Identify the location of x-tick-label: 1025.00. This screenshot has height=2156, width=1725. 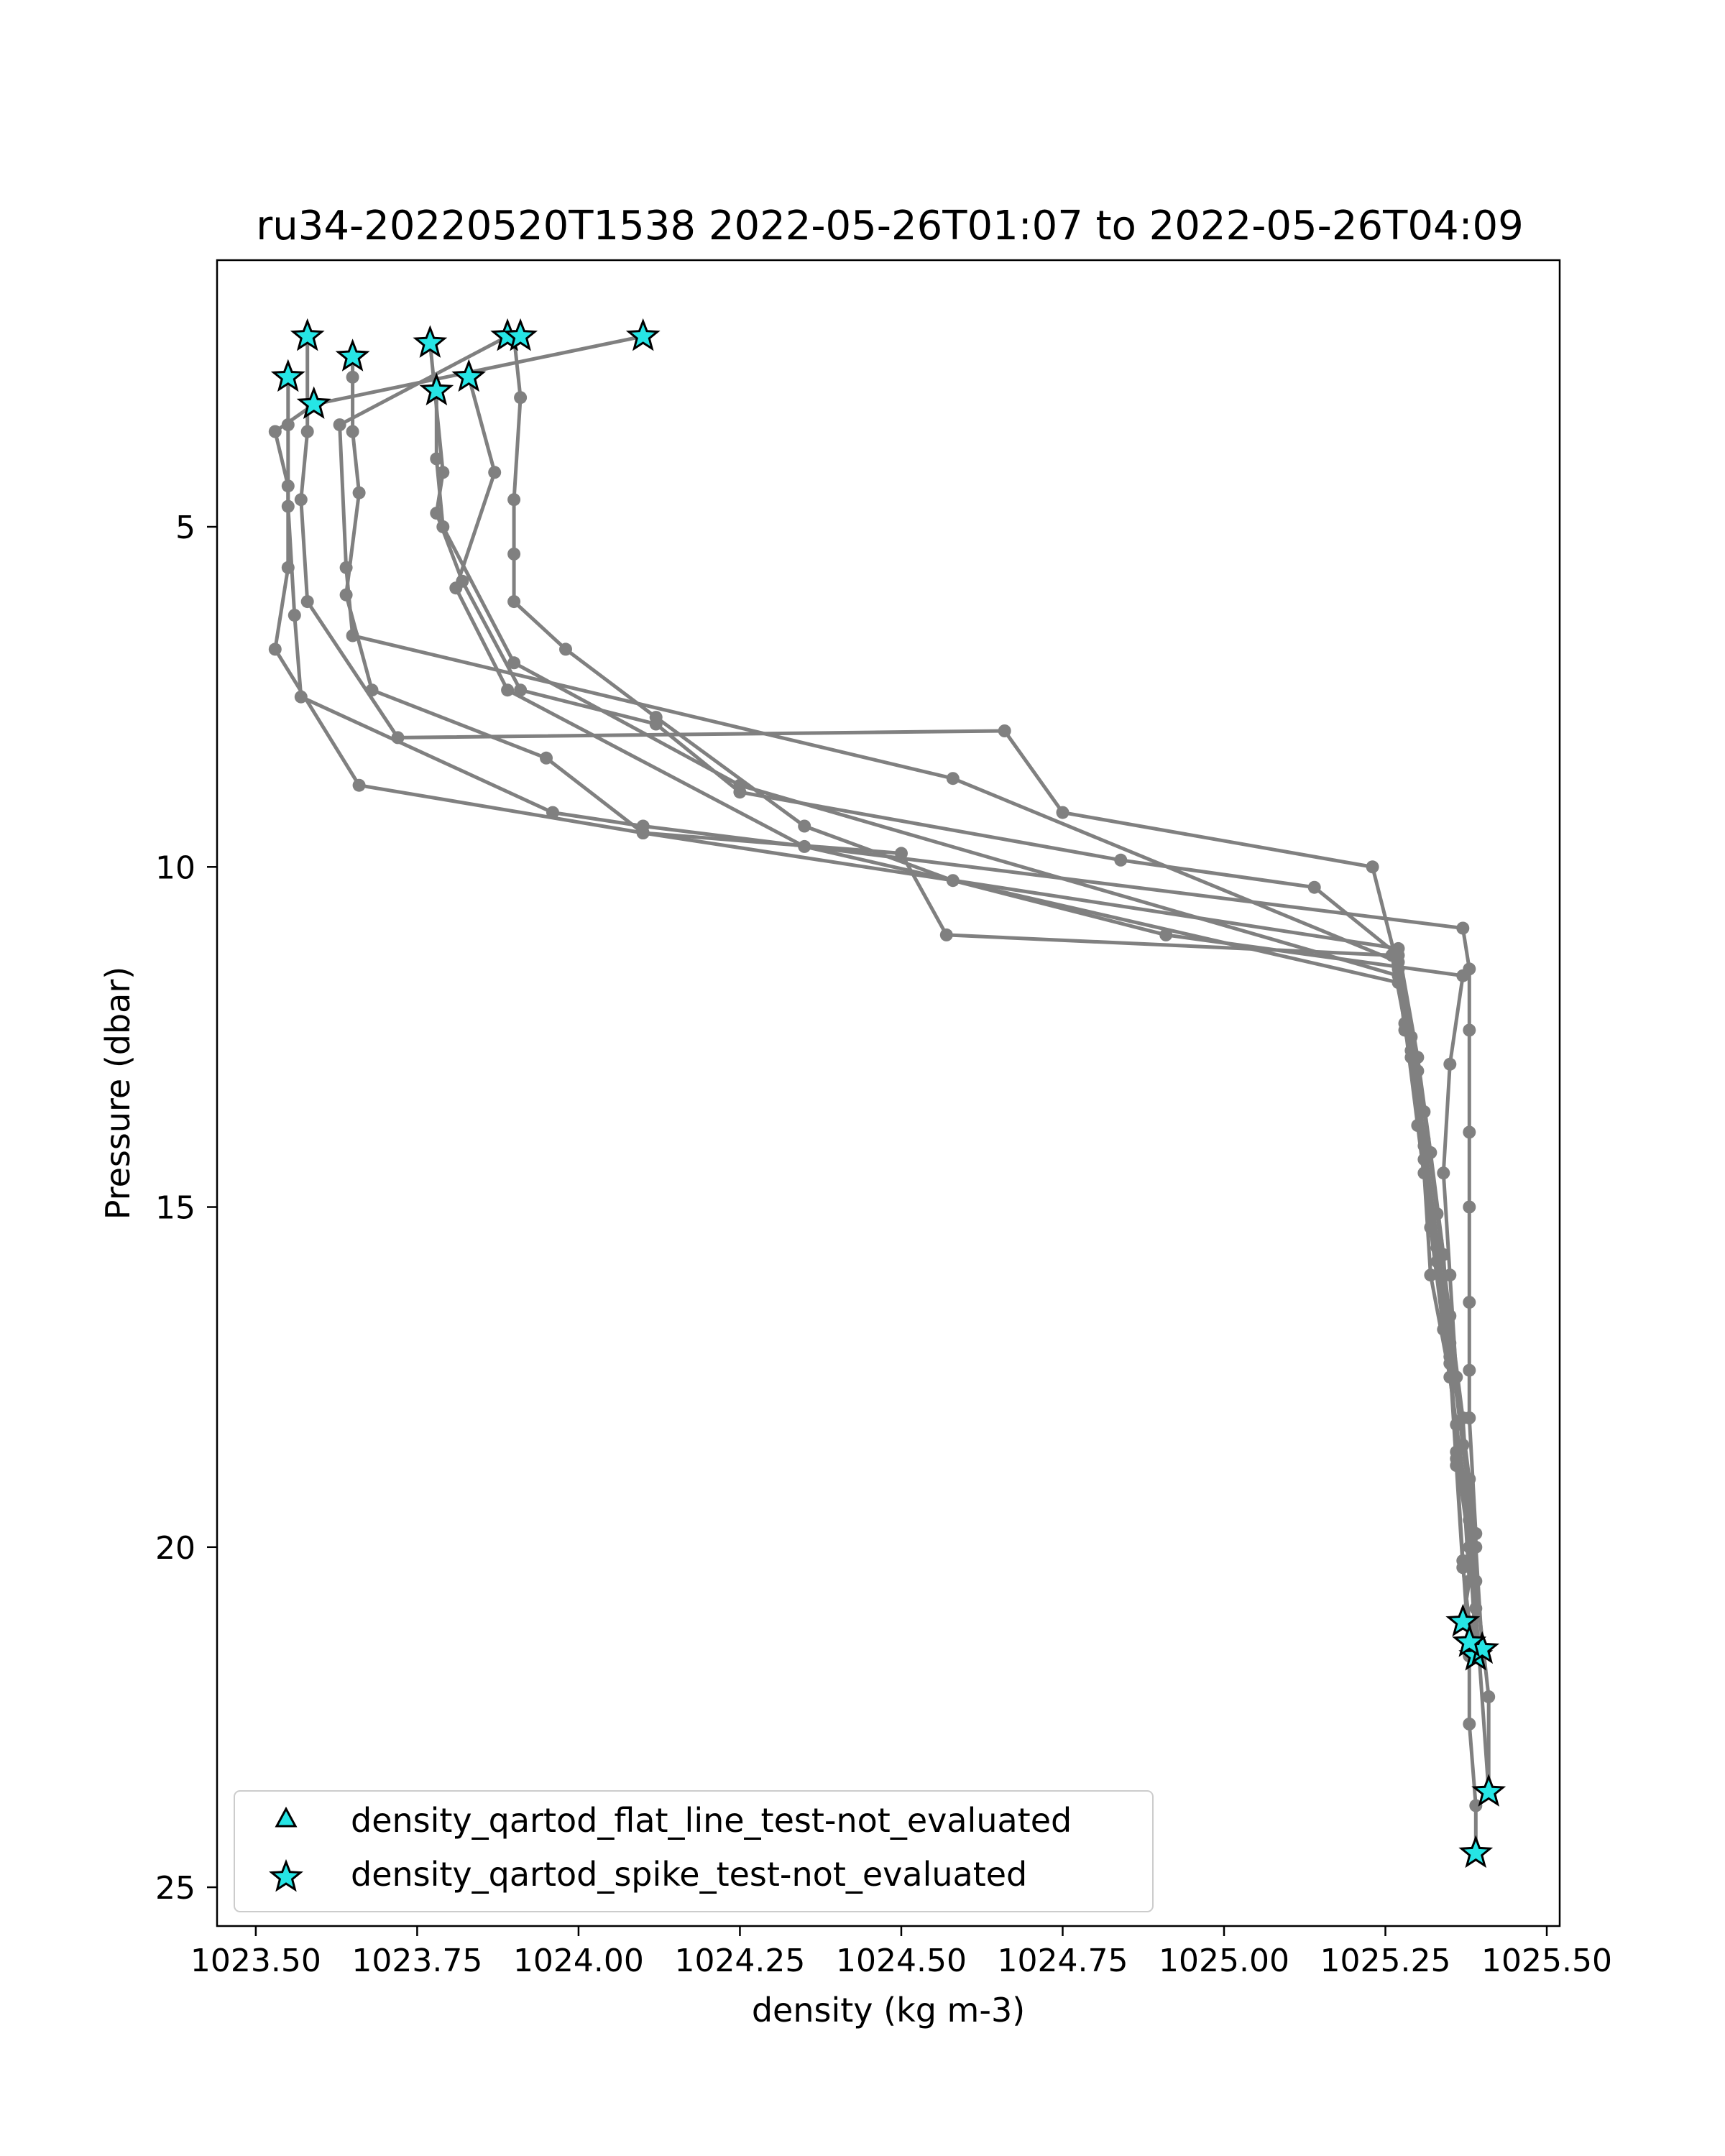
(1224, 1961).